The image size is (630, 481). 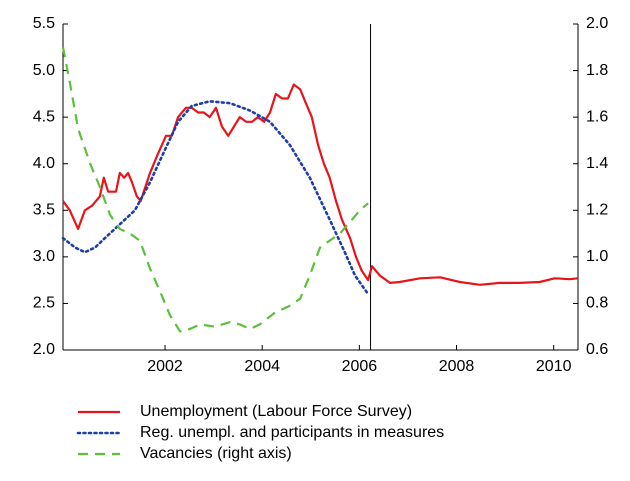 What do you see at coordinates (44, 303) in the screenshot?
I see `y-tick-label: 2.5` at bounding box center [44, 303].